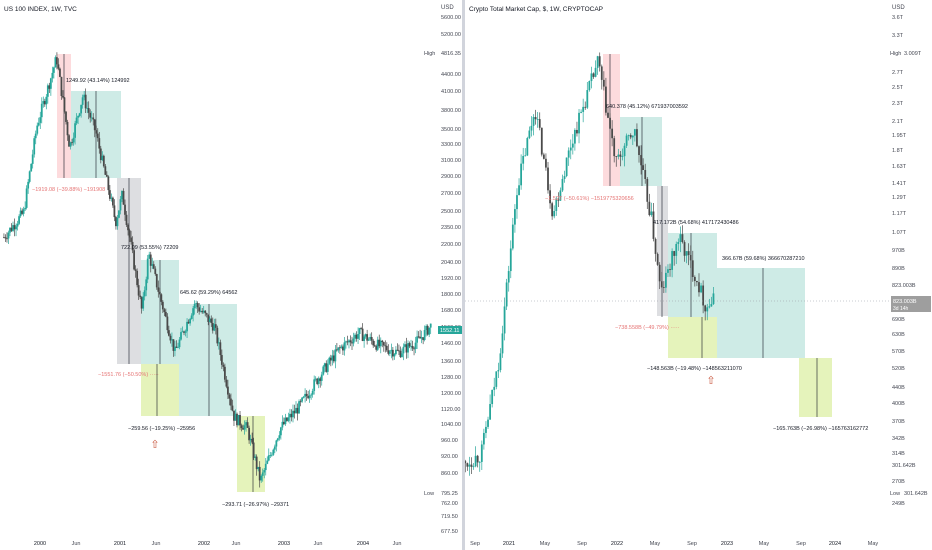 This screenshot has width=932, height=550. I want to click on measure-zone-green, so click(761, 313).